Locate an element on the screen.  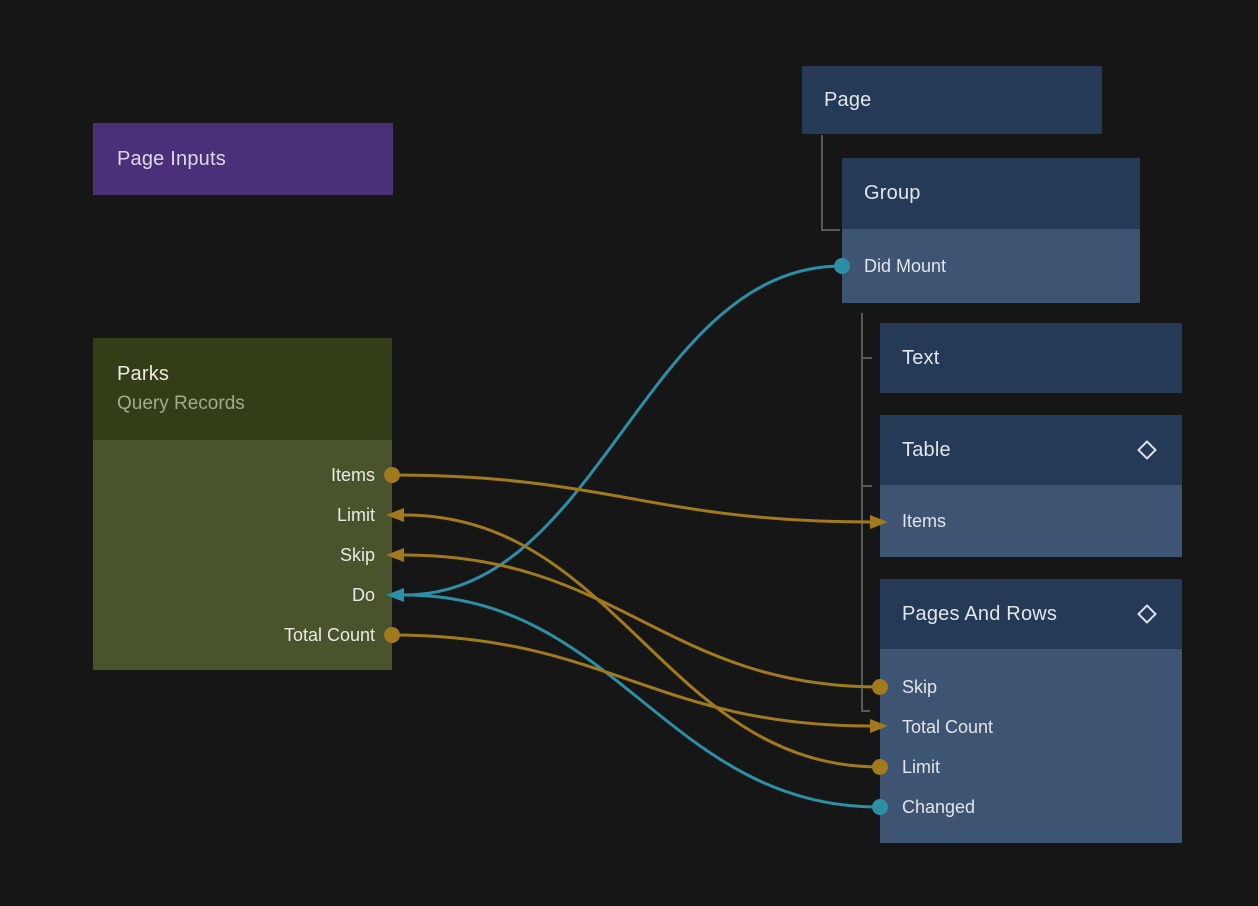
tree-connector-group-children is located at coordinates (865, 512).